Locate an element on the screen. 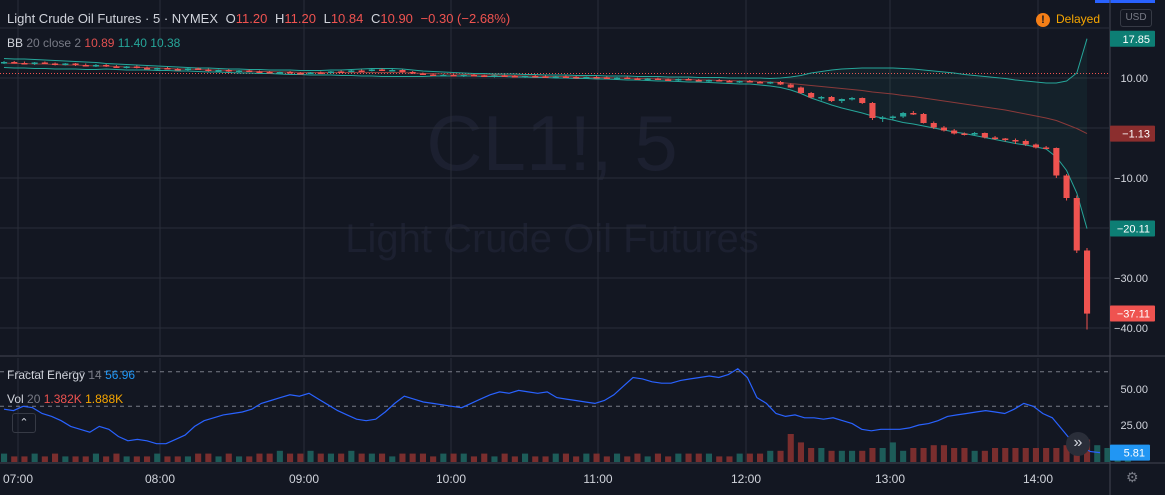 Image resolution: width=1165 pixels, height=495 pixels. delayed-indicator: ! Delayed is located at coordinates (1068, 19).